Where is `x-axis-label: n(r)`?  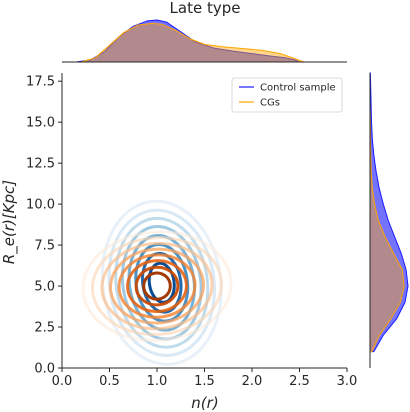
x-axis-label: n(r) is located at coordinates (204, 403).